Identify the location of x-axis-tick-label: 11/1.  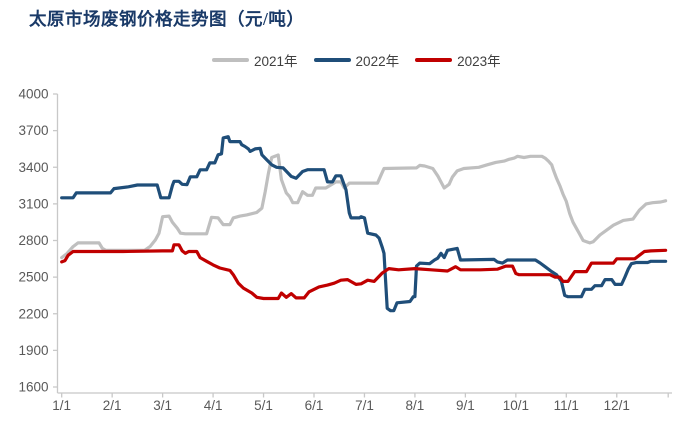
(566, 405).